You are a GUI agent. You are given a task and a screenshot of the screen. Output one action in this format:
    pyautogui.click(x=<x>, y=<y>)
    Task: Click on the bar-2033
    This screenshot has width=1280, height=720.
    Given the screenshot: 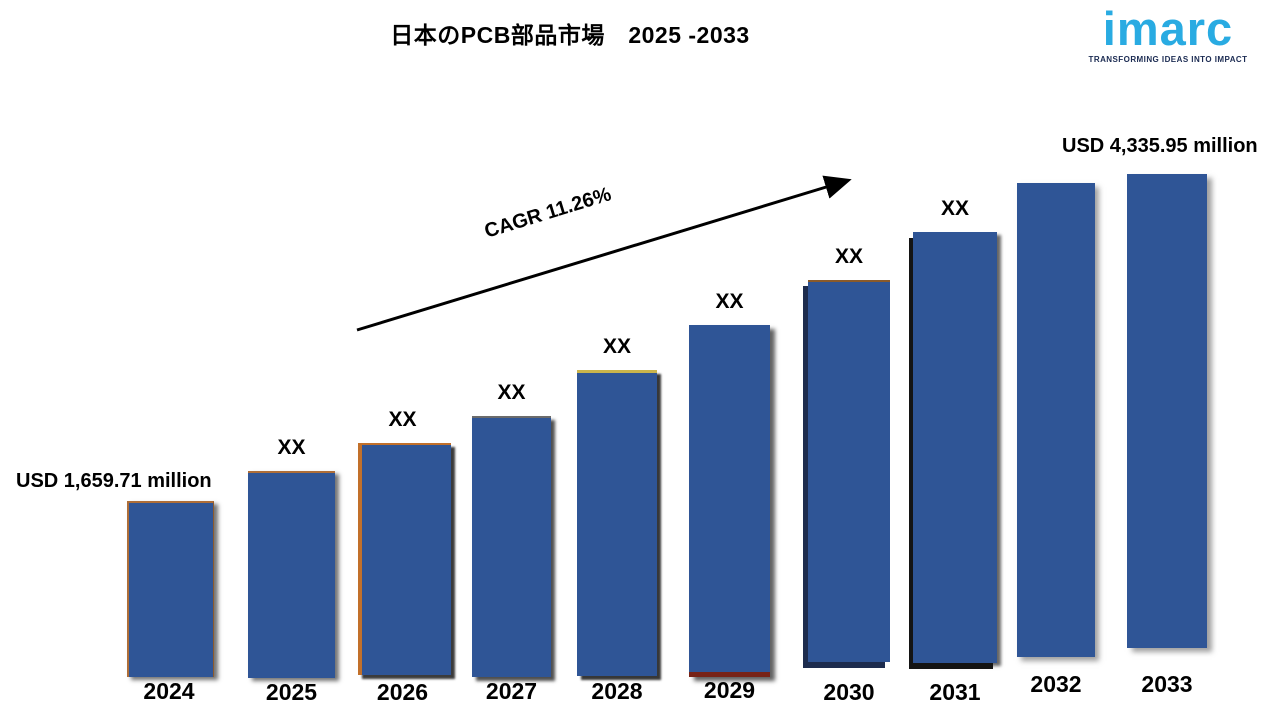 What is the action you would take?
    pyautogui.click(x=1167, y=411)
    